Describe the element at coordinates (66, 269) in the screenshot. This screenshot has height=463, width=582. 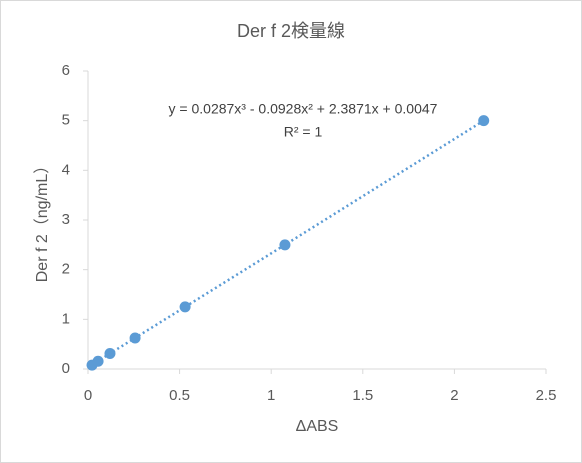
I see `y-tick-label: 2` at that location.